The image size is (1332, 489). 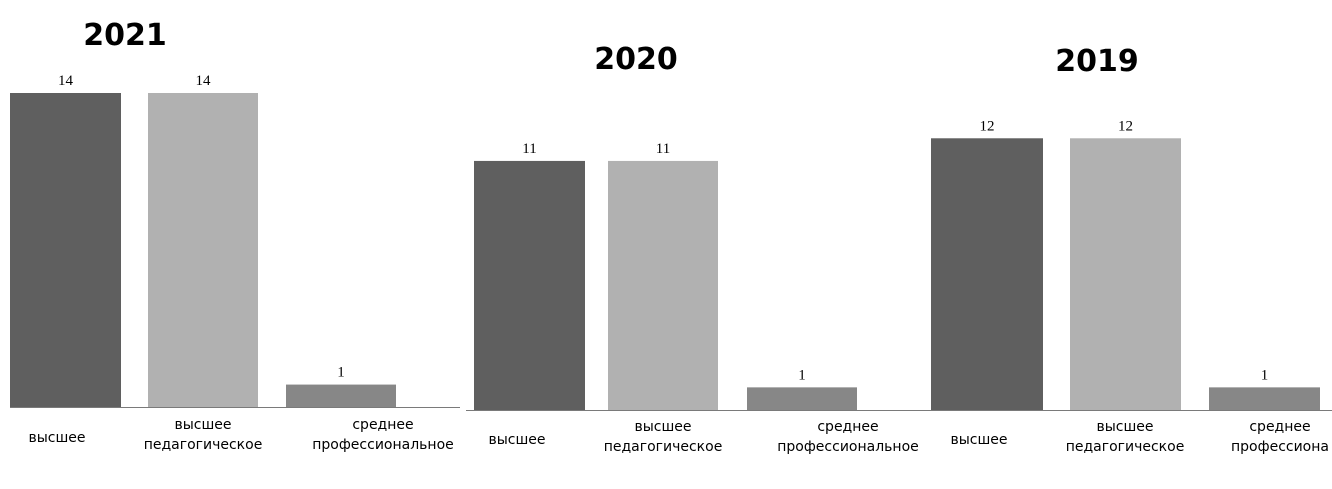 I want to click on chart-title: 2021, so click(x=125, y=35).